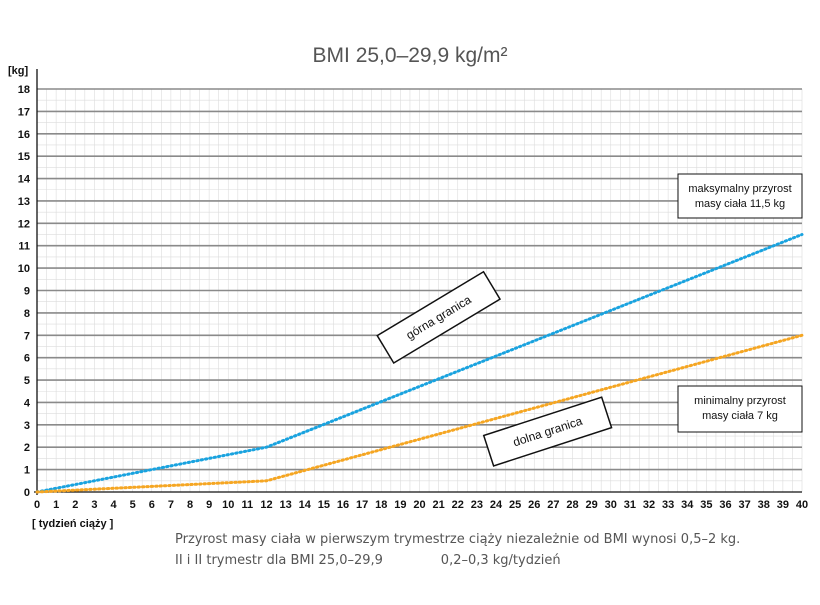 This screenshot has height=605, width=820. I want to click on y-tick-label: 0, so click(27, 493).